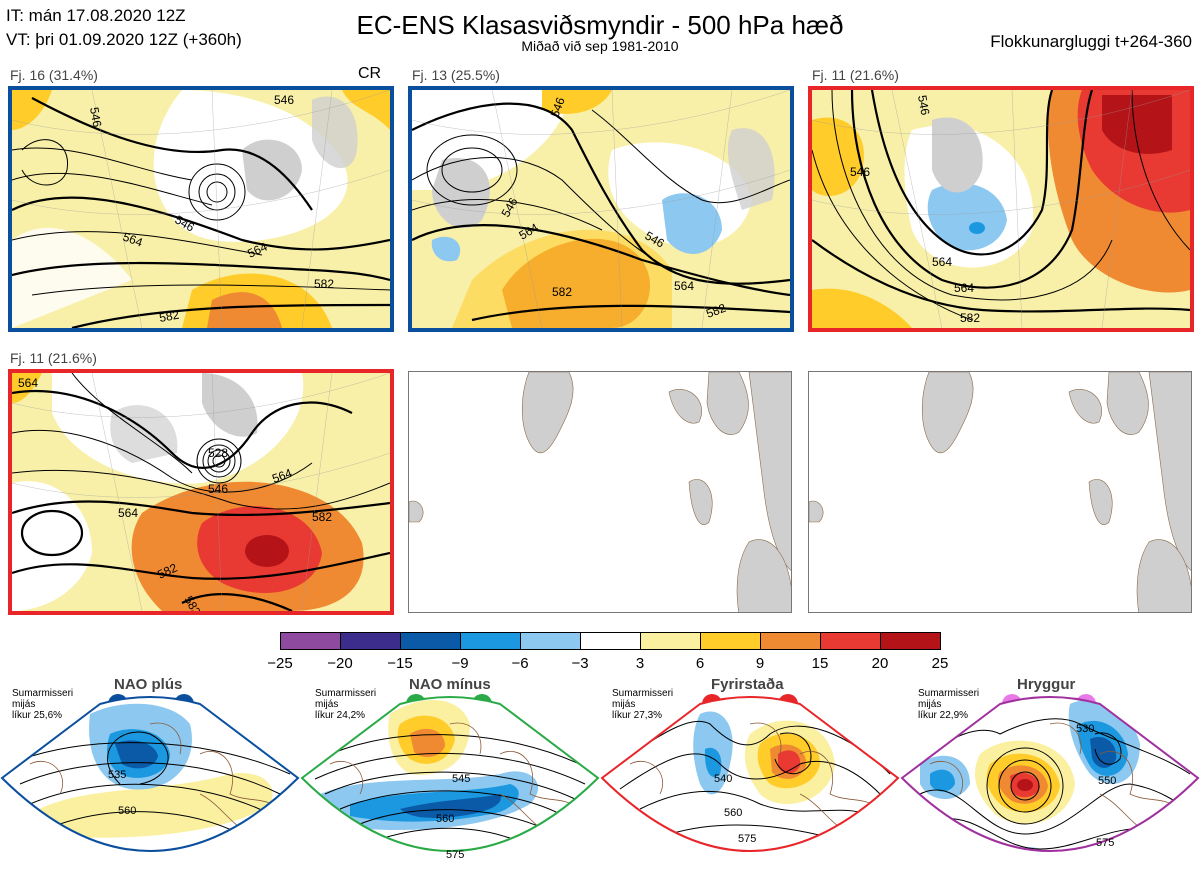 This screenshot has height=871, width=1200. Describe the element at coordinates (684, 286) in the screenshot. I see `panel-2-contour-label: 564` at that location.